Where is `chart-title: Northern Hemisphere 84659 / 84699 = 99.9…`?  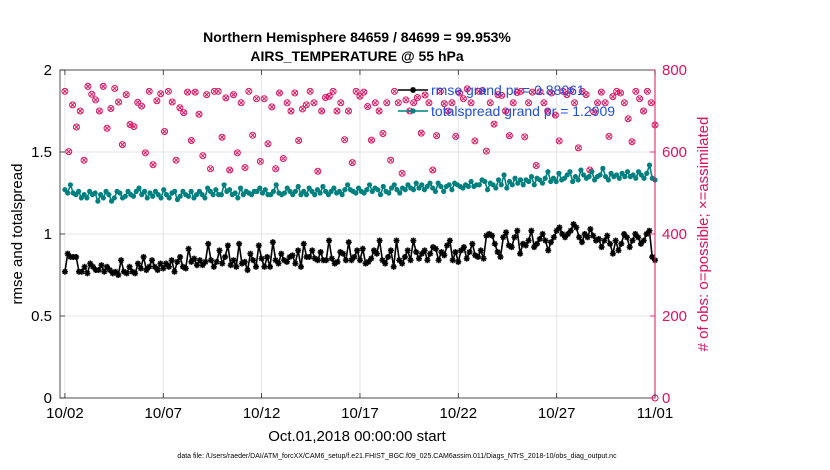 chart-title: Northern Hemisphere 84659 / 84699 = 99.9… is located at coordinates (357, 37).